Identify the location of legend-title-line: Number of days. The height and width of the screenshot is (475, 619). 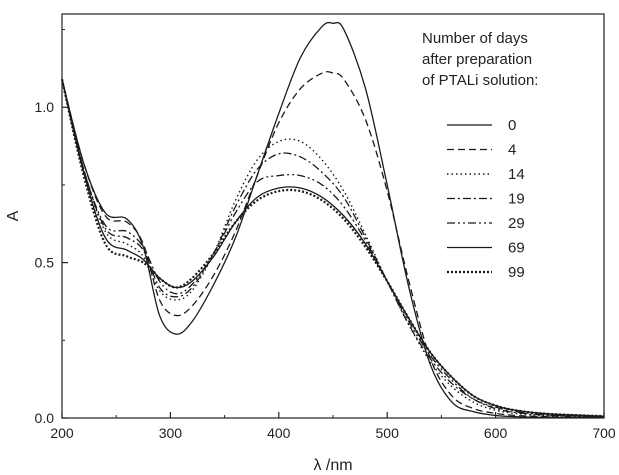
(475, 38).